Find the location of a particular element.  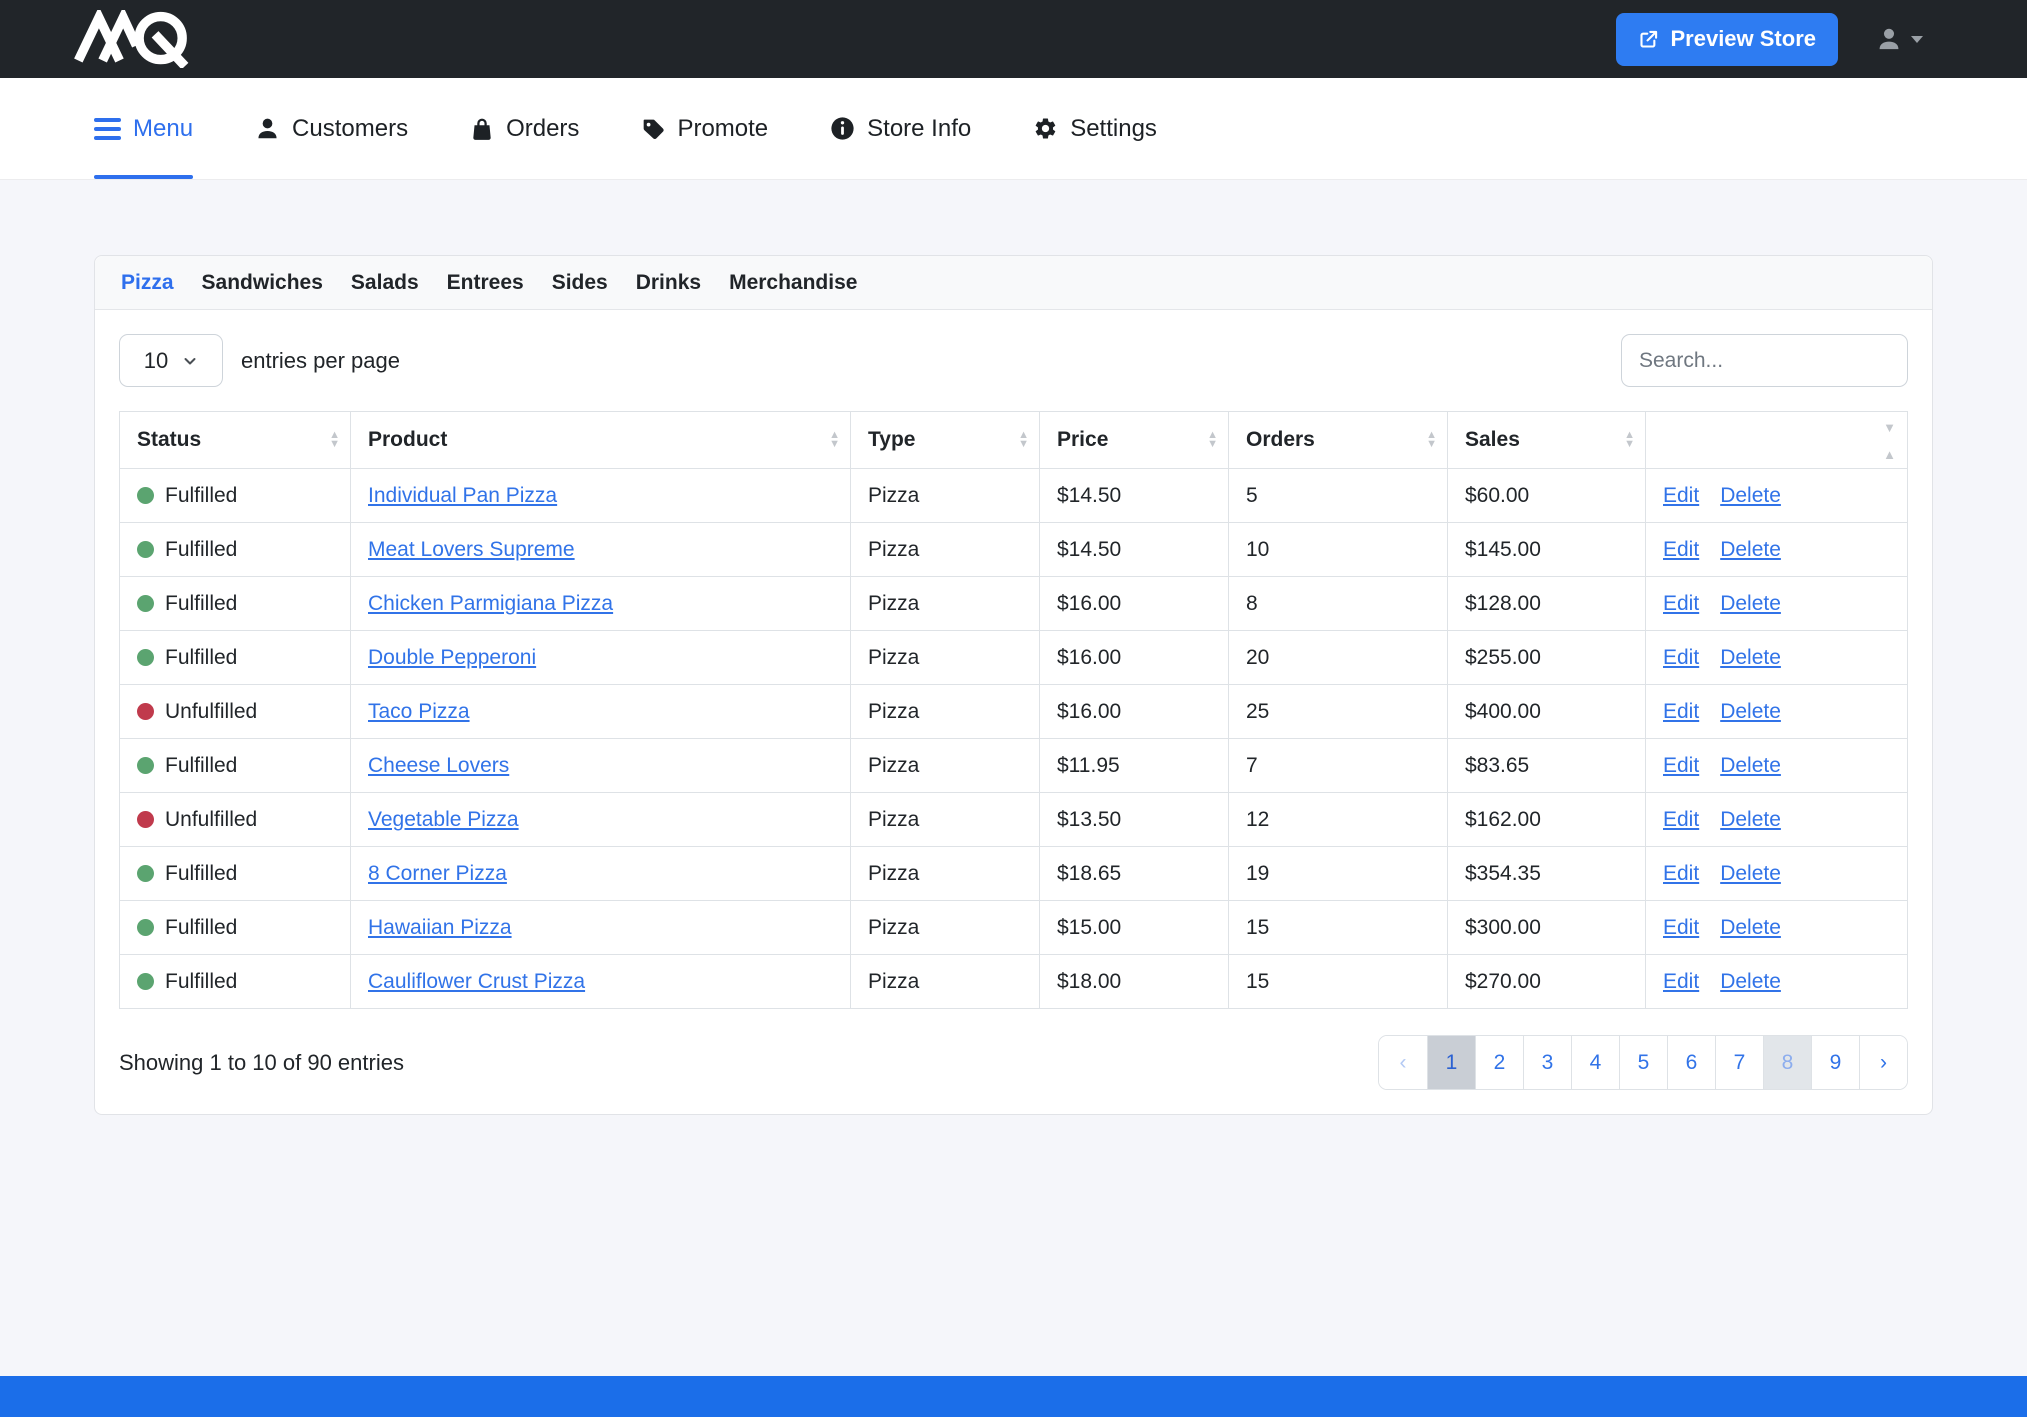

orders-cell: 5 is located at coordinates (1338, 495).